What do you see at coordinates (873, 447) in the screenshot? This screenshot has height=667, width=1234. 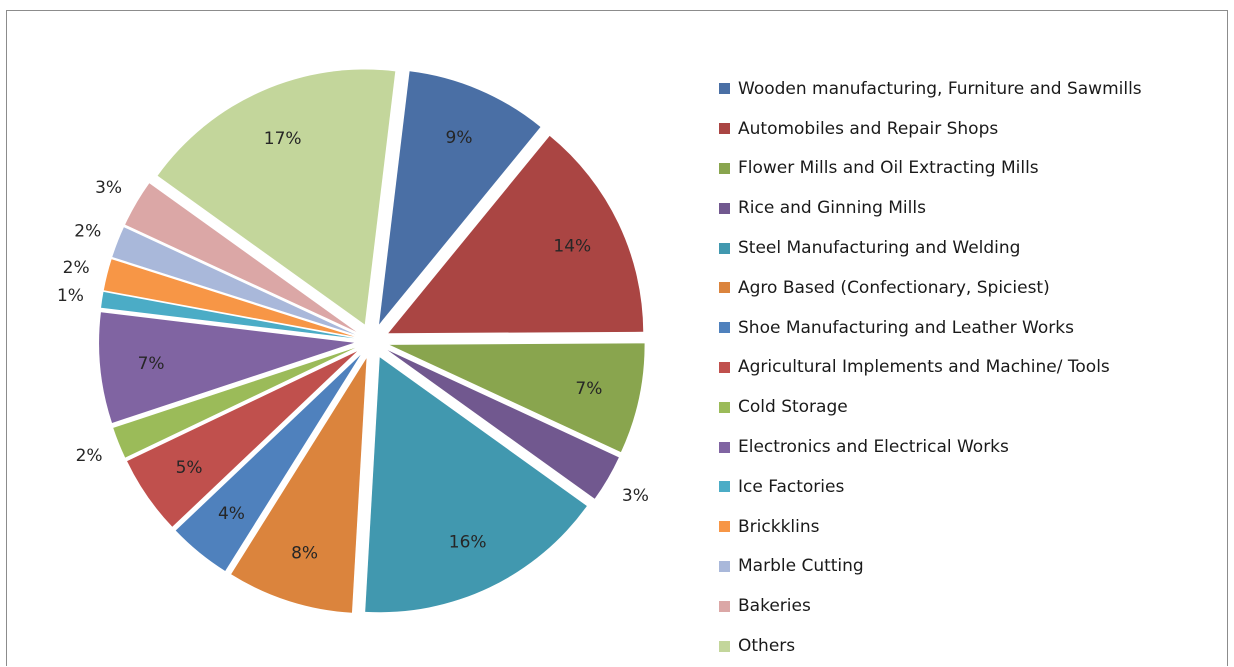 I see `legend-label: Electronics and Electrical Works` at bounding box center [873, 447].